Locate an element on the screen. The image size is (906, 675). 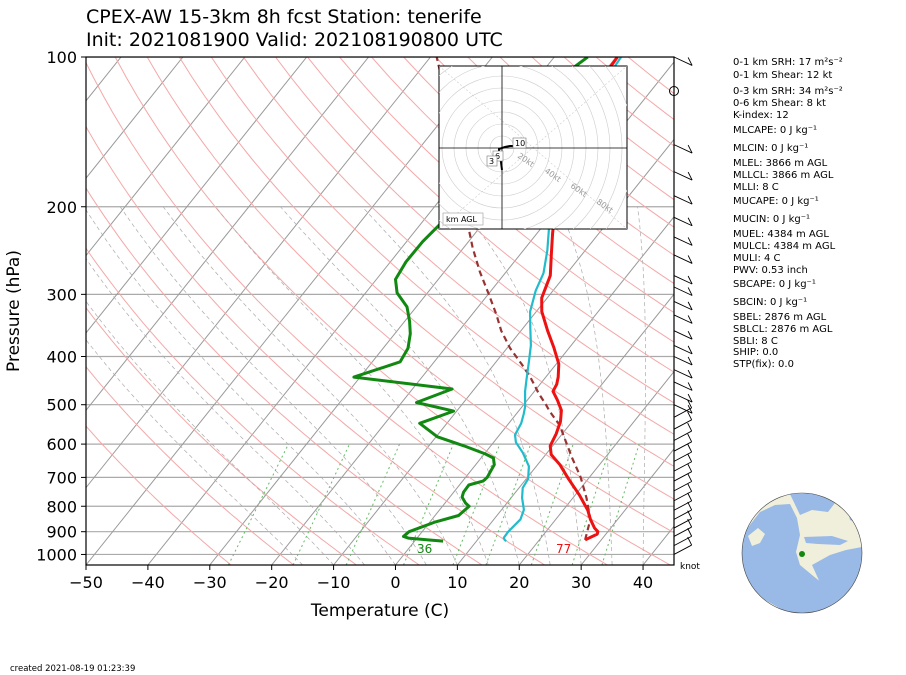
y-tick-label-200: 200 is located at coordinates (61, 207).